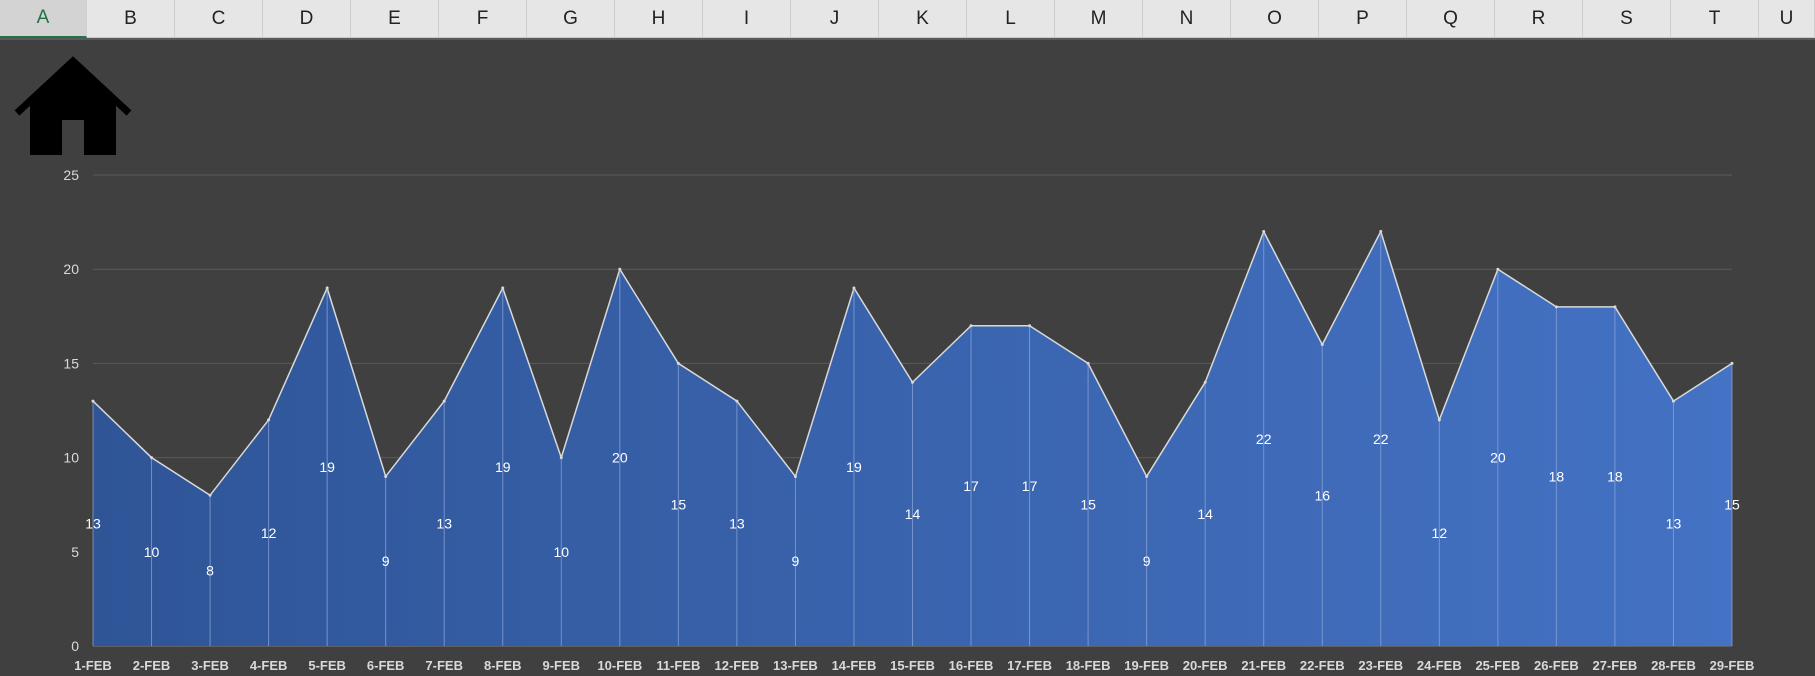  I want to click on x-tick-label: 9-FEB, so click(562, 665).